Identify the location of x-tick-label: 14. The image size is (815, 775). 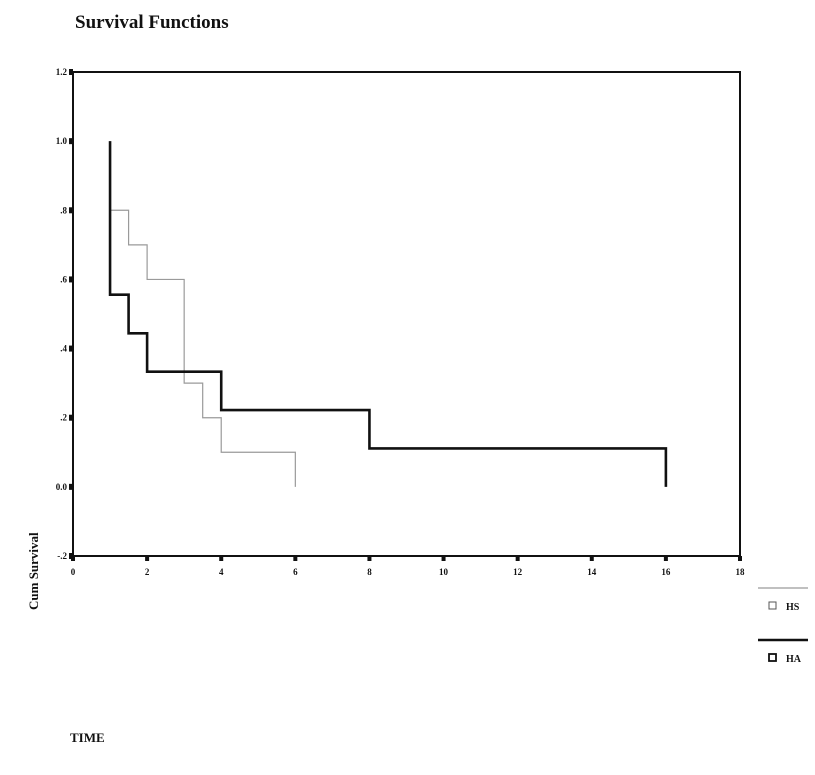
(592, 572).